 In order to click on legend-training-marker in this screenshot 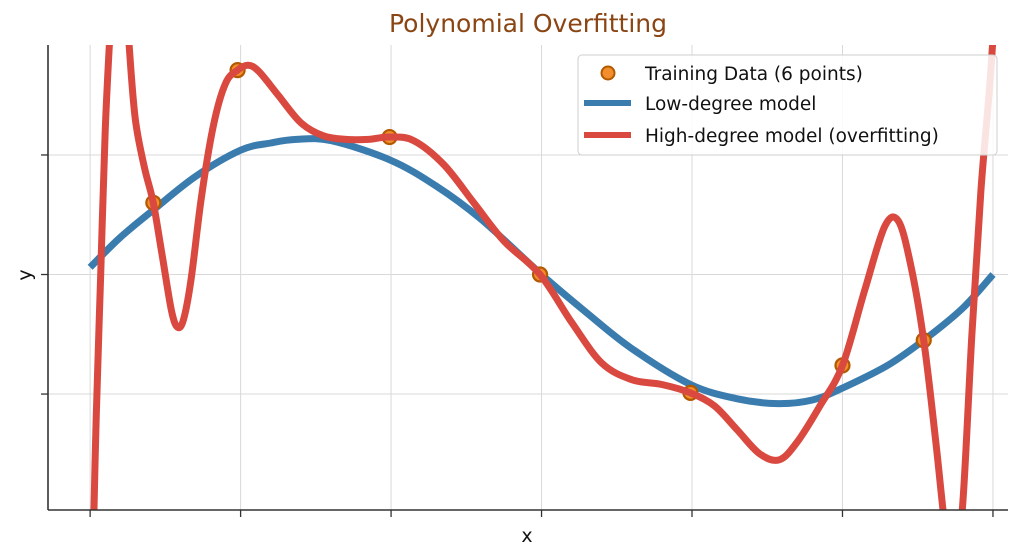, I will do `click(608, 73)`.